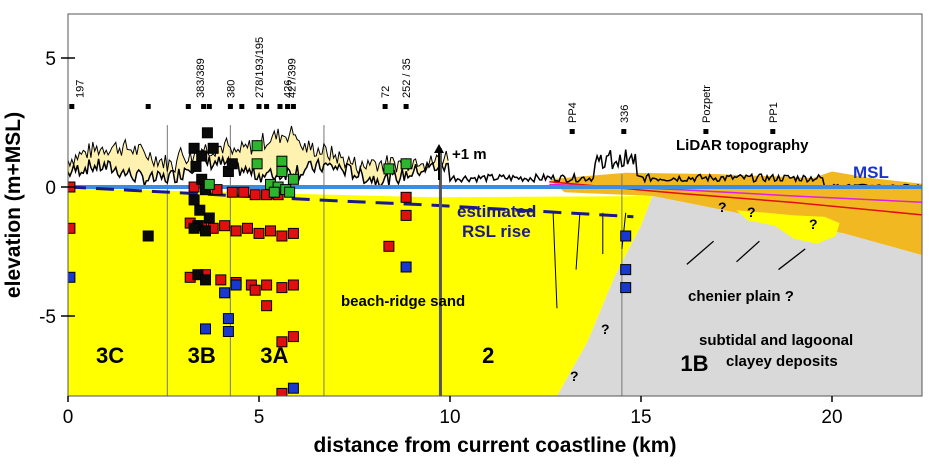 Image resolution: width=933 pixels, height=467 pixels. I want to click on site-label: PP1, so click(774, 112).